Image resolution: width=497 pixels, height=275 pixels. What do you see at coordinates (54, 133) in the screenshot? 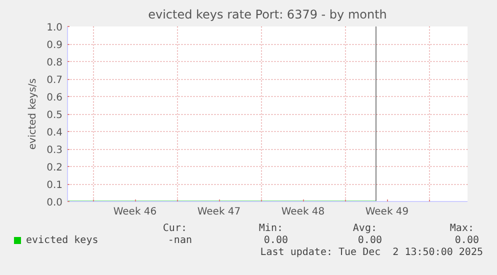
I see `y-tick-label: 0.4` at bounding box center [54, 133].